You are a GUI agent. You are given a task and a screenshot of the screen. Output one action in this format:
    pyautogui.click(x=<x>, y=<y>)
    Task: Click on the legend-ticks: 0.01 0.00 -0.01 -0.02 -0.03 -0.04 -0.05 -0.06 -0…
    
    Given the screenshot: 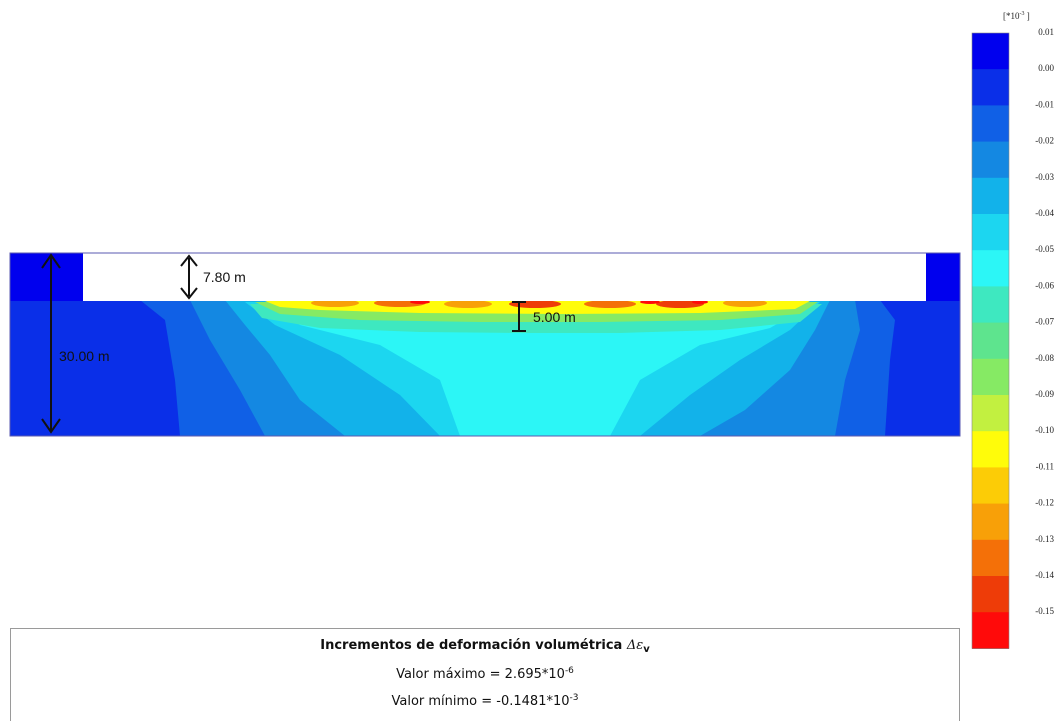 What is the action you would take?
    pyautogui.click(x=1044, y=321)
    